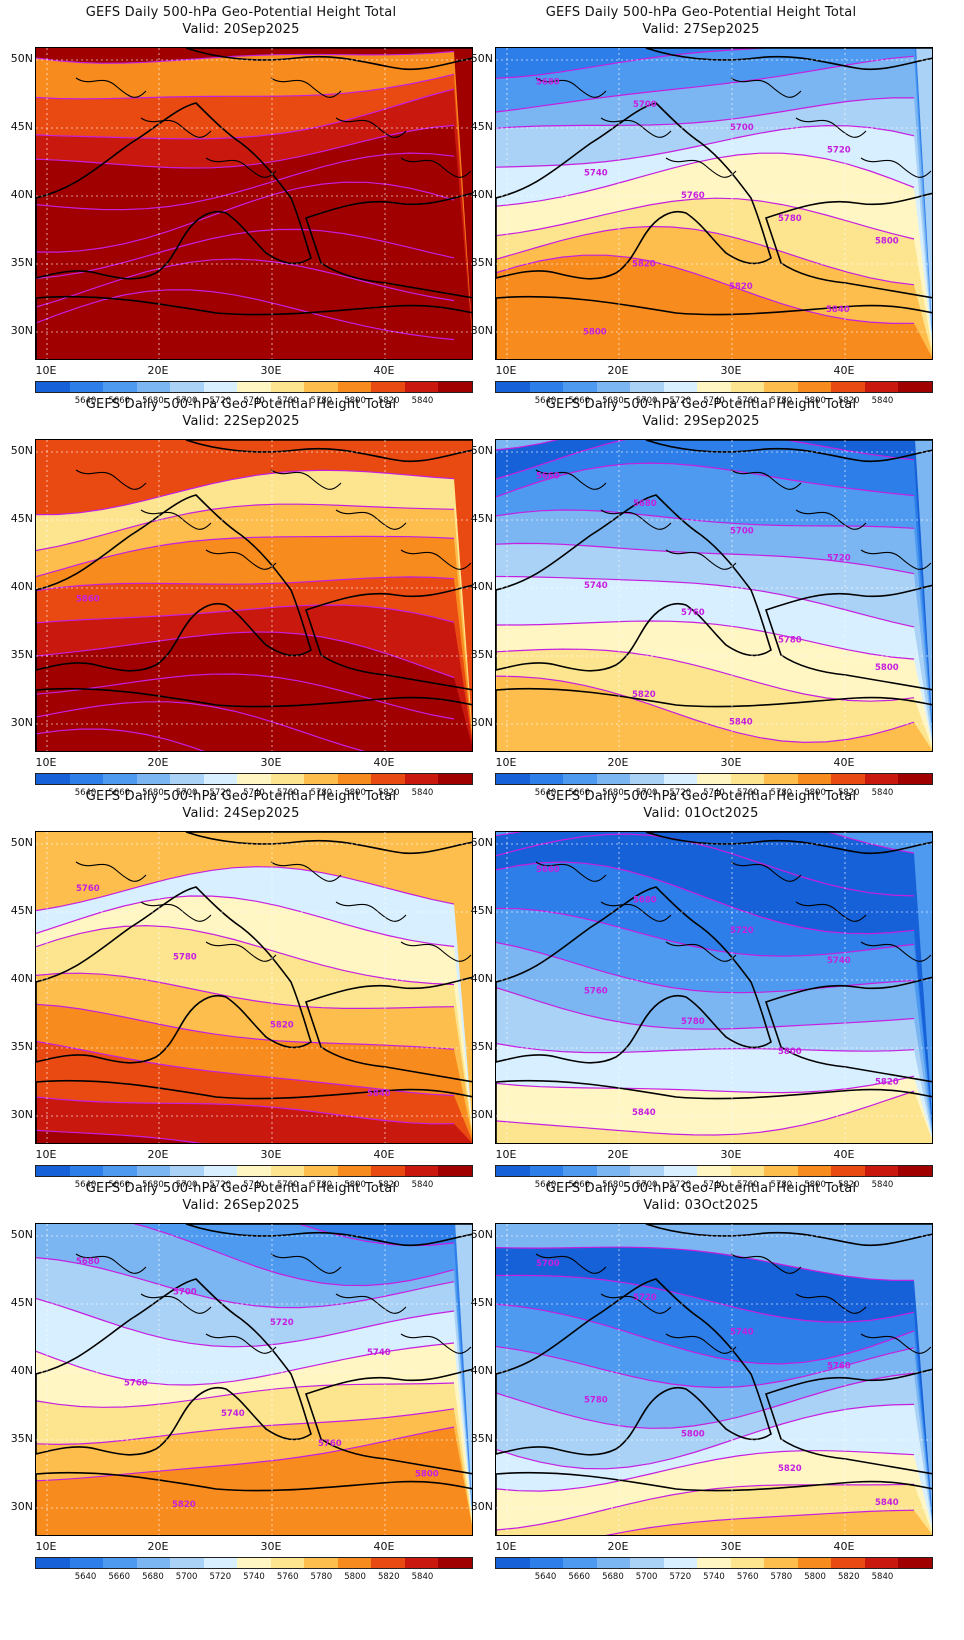 This screenshot has height=1640, width=964. Describe the element at coordinates (254, 779) in the screenshot. I see `colorbar` at that location.